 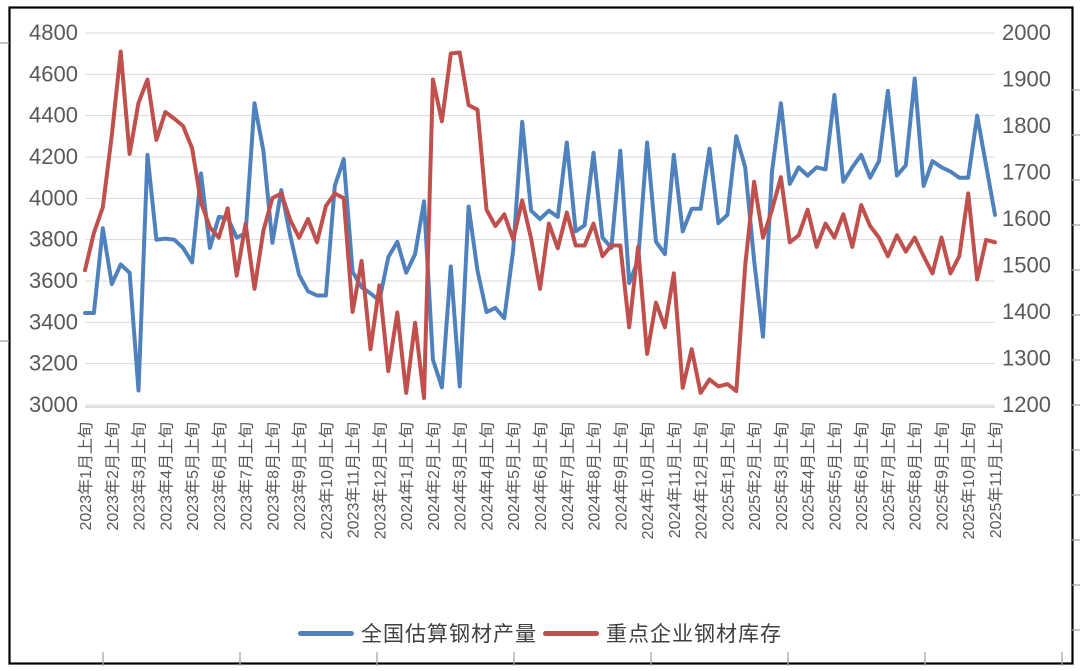 What do you see at coordinates (434, 476) in the screenshot?
I see `x-axis-tick-label: 2024年2月上旬` at bounding box center [434, 476].